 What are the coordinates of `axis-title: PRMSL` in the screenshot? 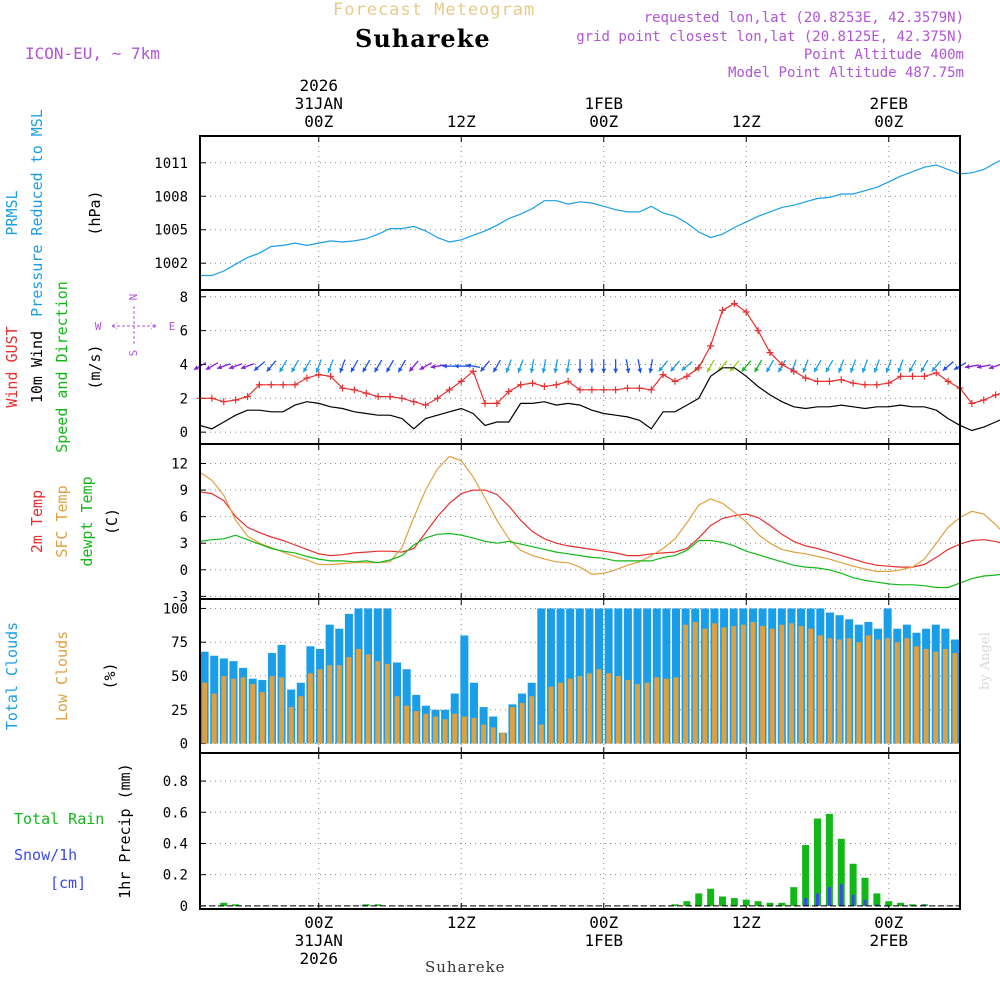 It's located at (12, 212).